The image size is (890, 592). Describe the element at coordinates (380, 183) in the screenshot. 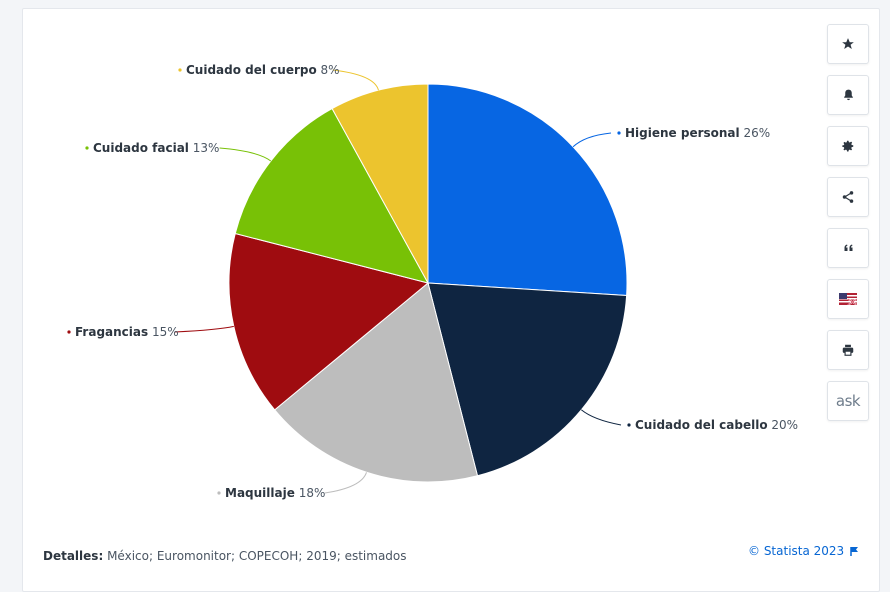

I see `pie-slice-cuidado-del-cuerpo` at that location.